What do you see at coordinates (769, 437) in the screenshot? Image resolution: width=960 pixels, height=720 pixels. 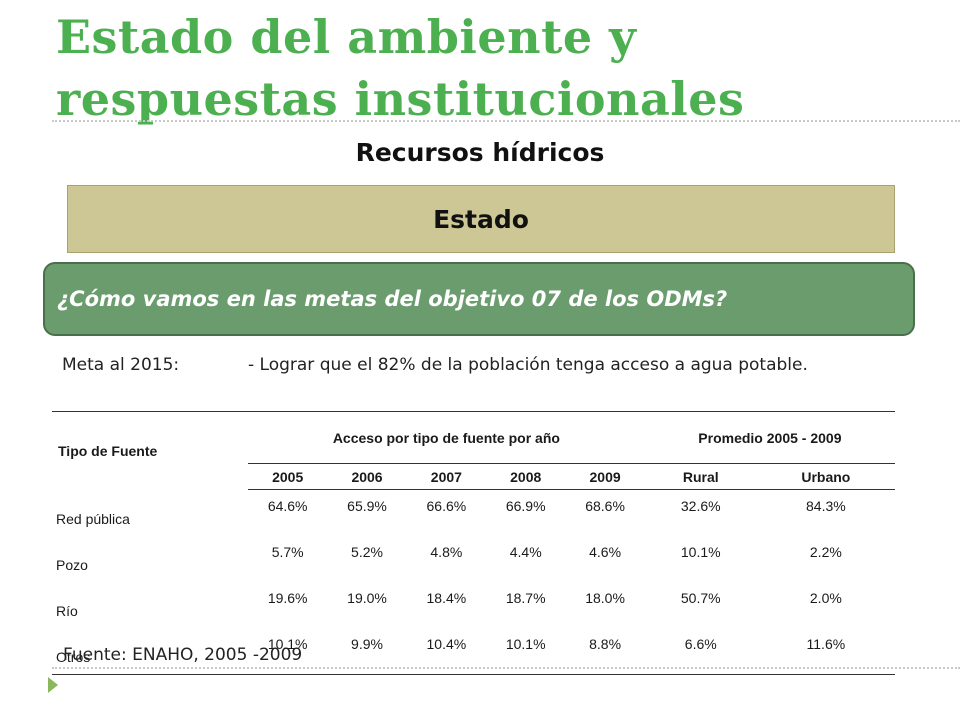 I see `header-average: Promedio 2005 - 2009` at bounding box center [769, 437].